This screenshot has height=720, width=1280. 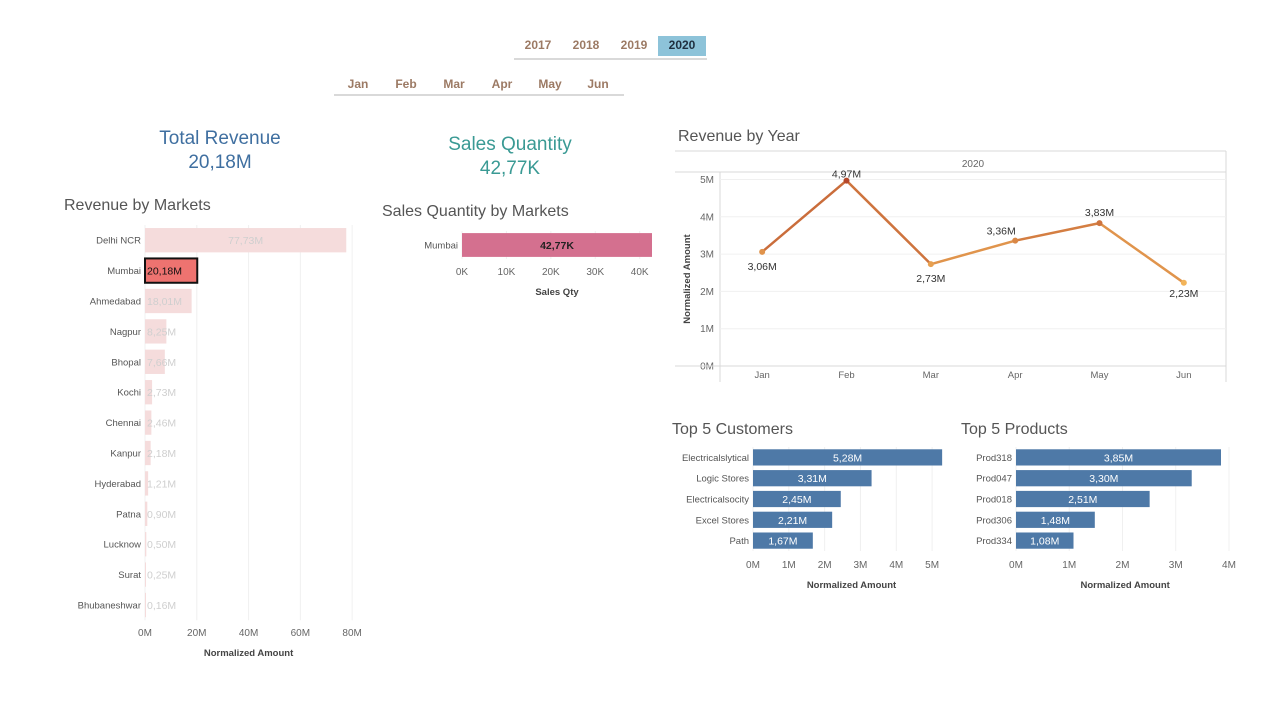 What do you see at coordinates (126, 362) in the screenshot?
I see `category-label: Bhopal` at bounding box center [126, 362].